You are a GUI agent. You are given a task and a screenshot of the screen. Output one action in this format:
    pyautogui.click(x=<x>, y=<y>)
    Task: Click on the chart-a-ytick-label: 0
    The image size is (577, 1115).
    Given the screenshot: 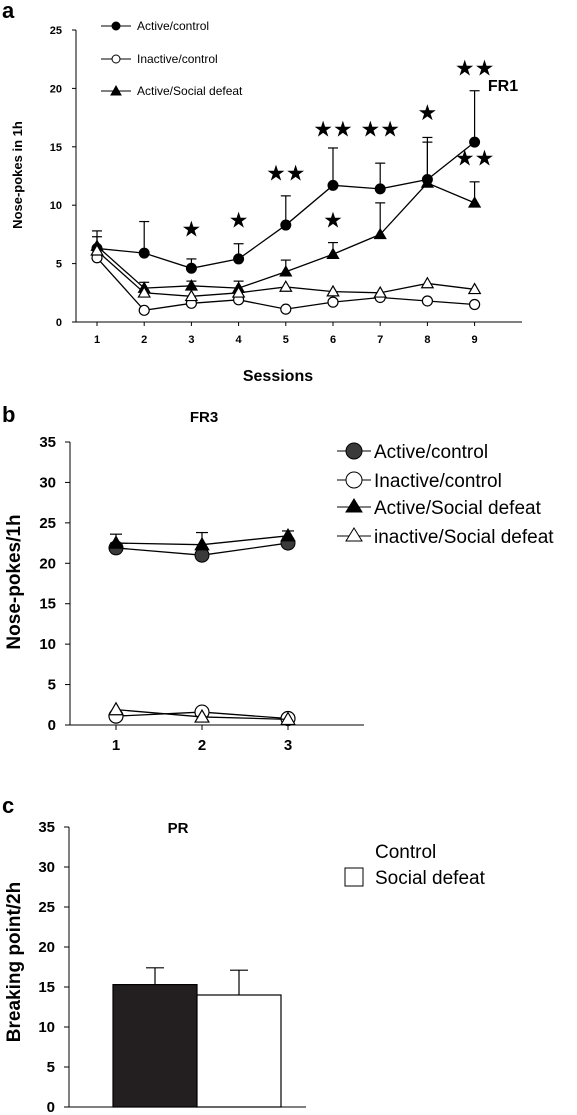 What is the action you would take?
    pyautogui.click(x=59, y=323)
    